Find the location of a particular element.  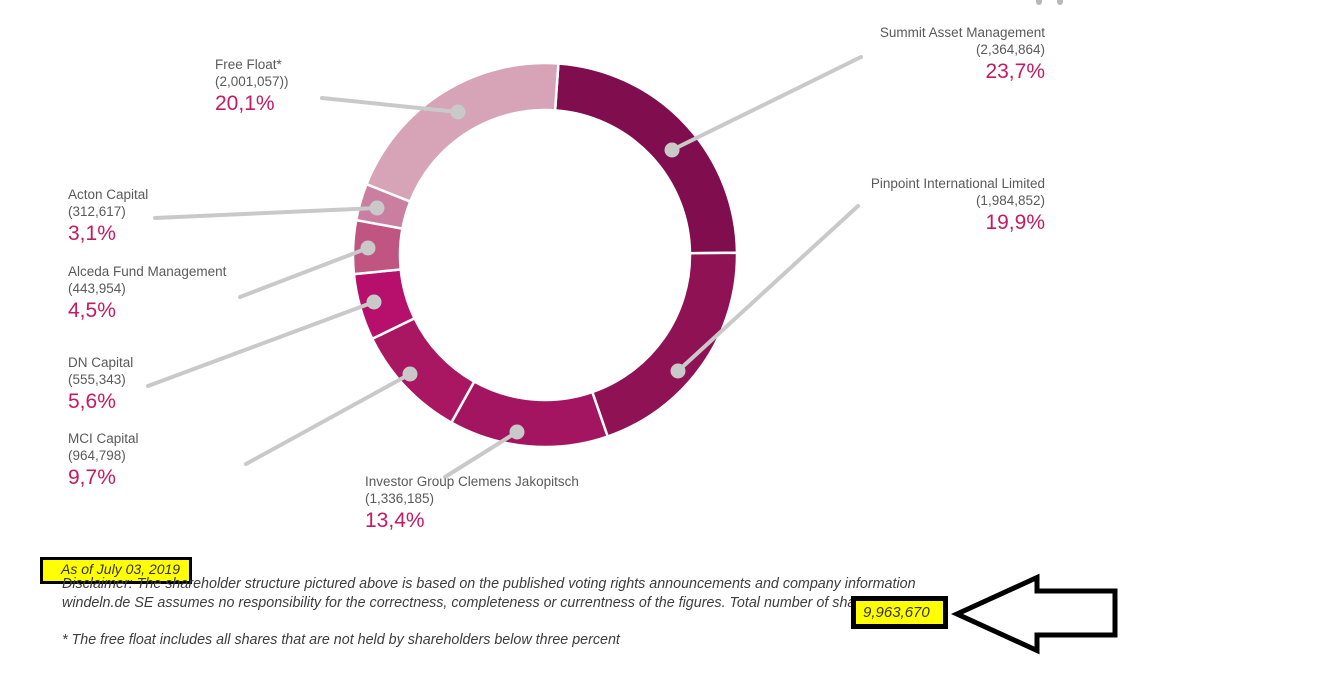

segment-name: Summit Asset Management is located at coordinates (962, 32).